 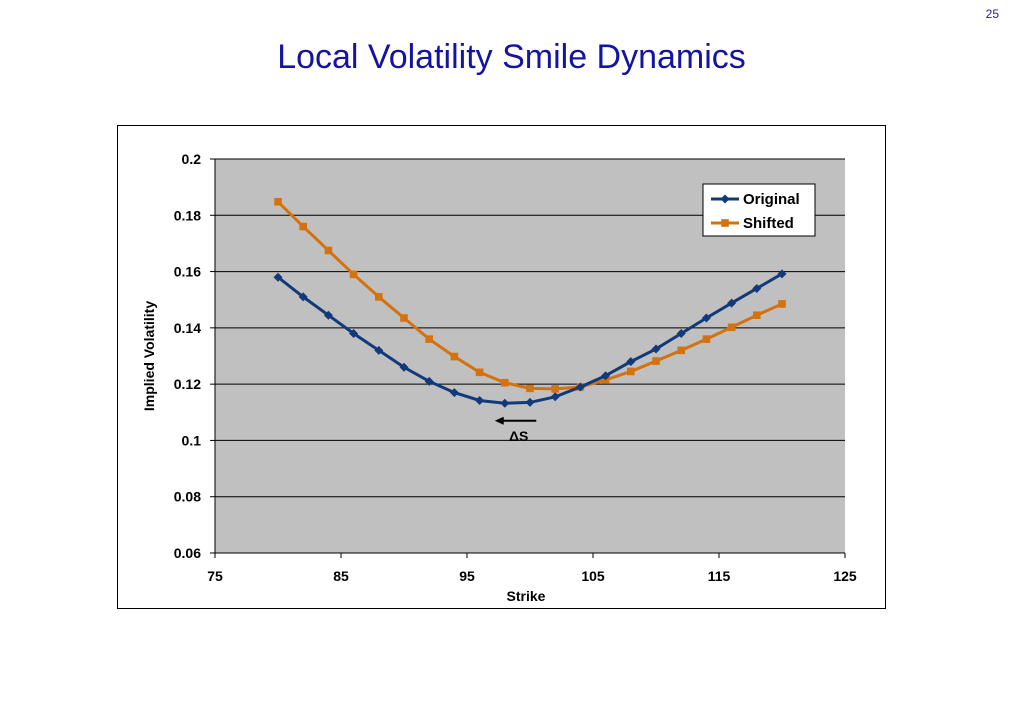 I want to click on legend-item-original: Original, so click(x=755, y=199).